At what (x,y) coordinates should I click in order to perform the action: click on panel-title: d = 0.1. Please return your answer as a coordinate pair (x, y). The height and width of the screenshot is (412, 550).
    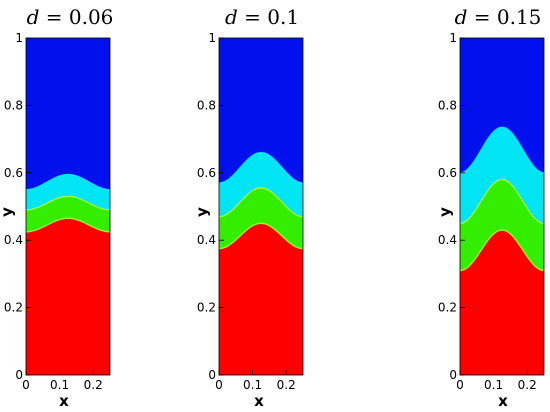
    Looking at the image, I should click on (262, 17).